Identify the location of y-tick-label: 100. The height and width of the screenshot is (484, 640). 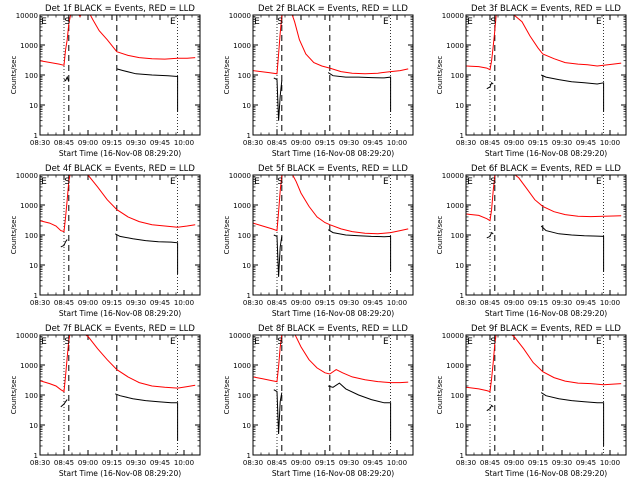
(244, 236).